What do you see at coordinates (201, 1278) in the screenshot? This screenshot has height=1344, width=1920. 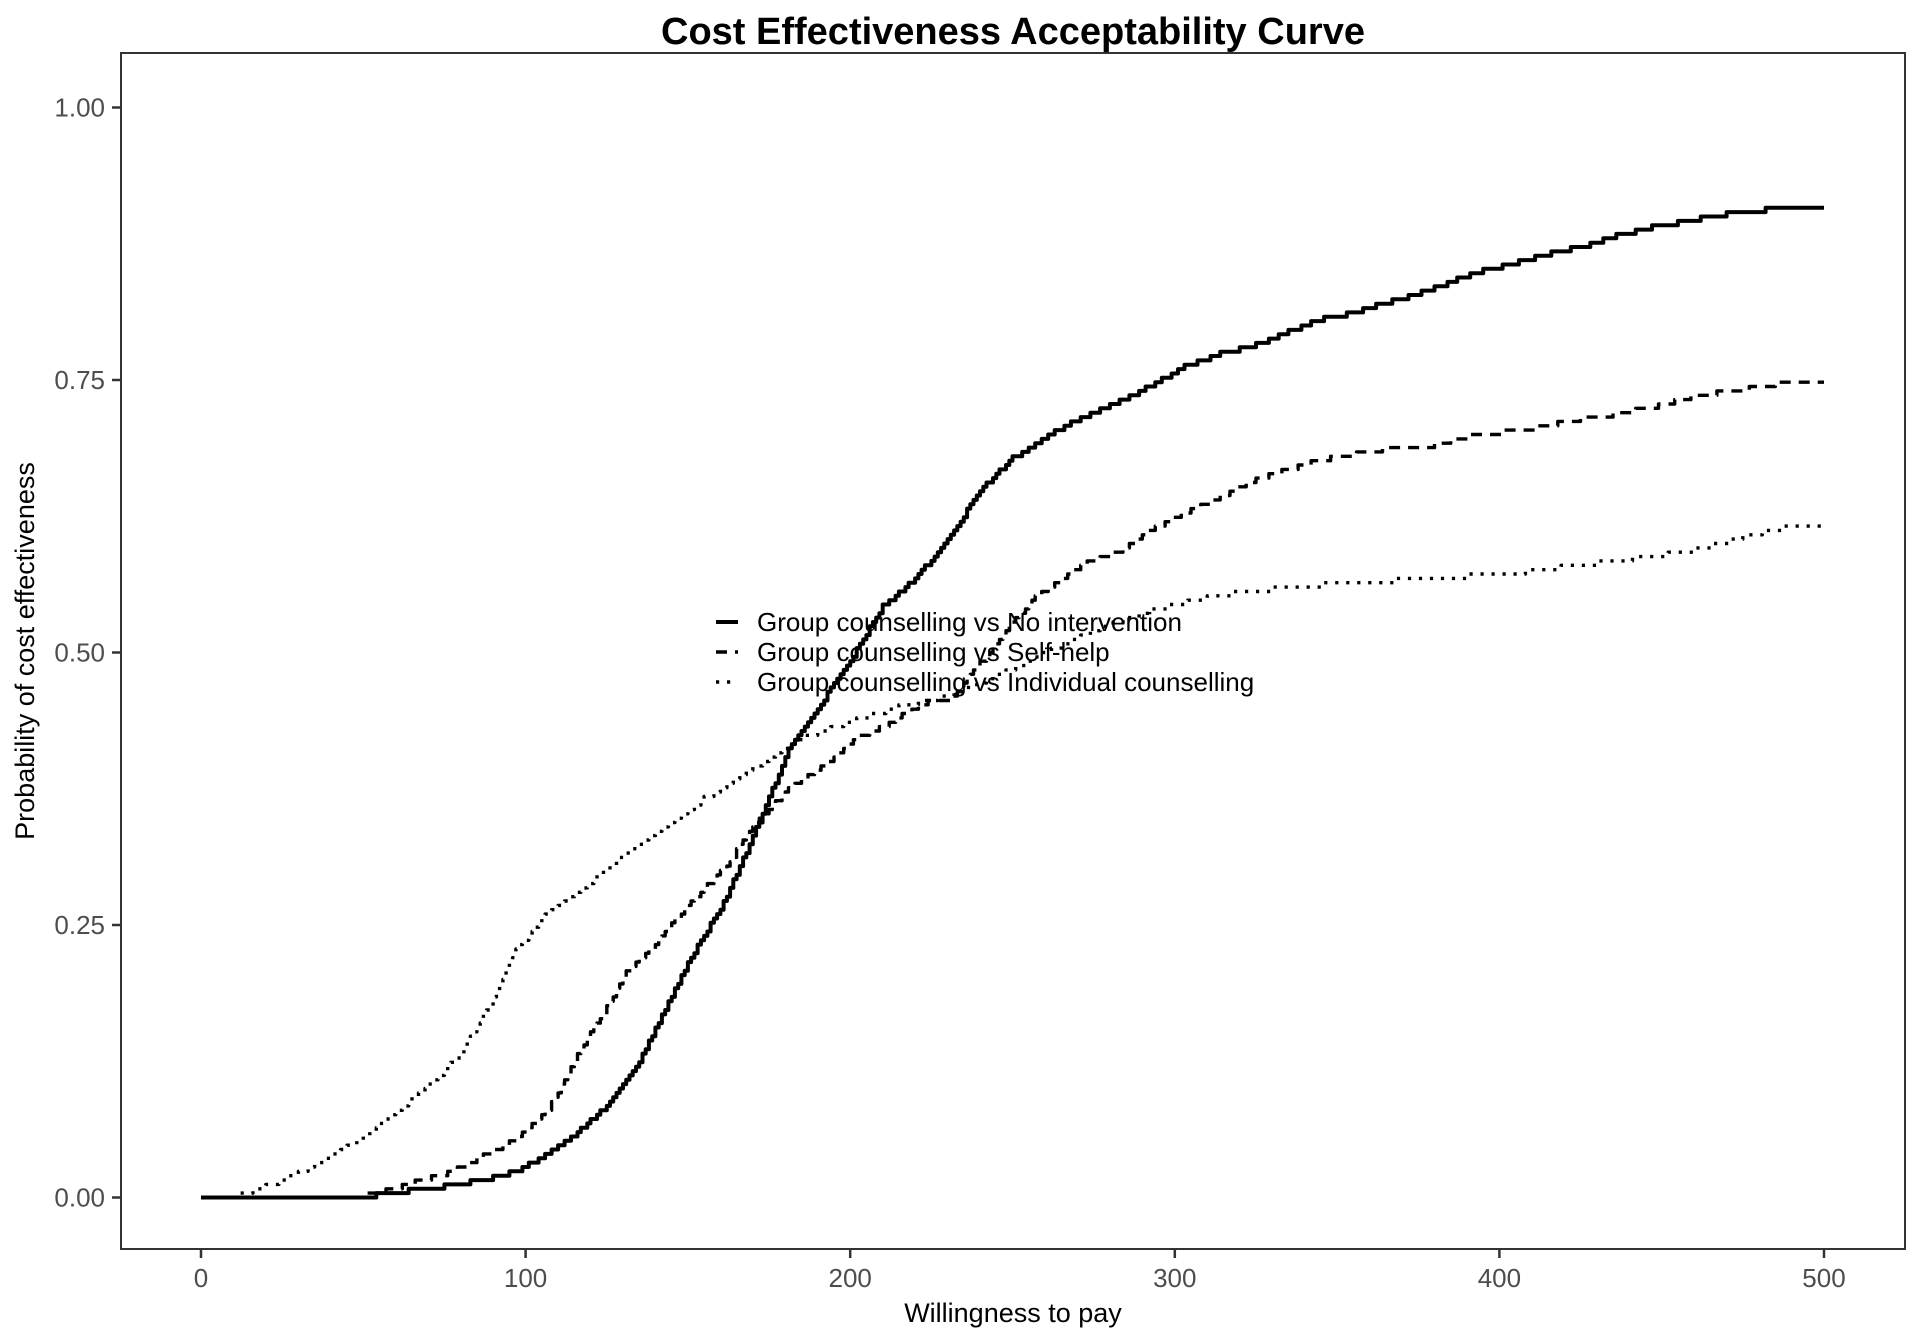 I see `x-tick-label: 0` at bounding box center [201, 1278].